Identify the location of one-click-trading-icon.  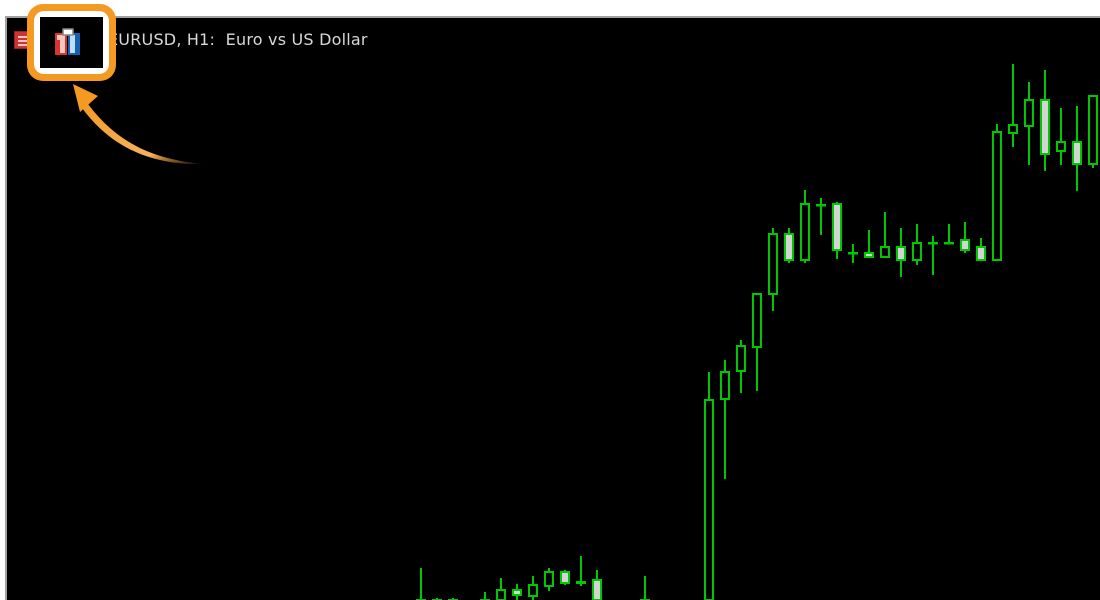
(71, 42).